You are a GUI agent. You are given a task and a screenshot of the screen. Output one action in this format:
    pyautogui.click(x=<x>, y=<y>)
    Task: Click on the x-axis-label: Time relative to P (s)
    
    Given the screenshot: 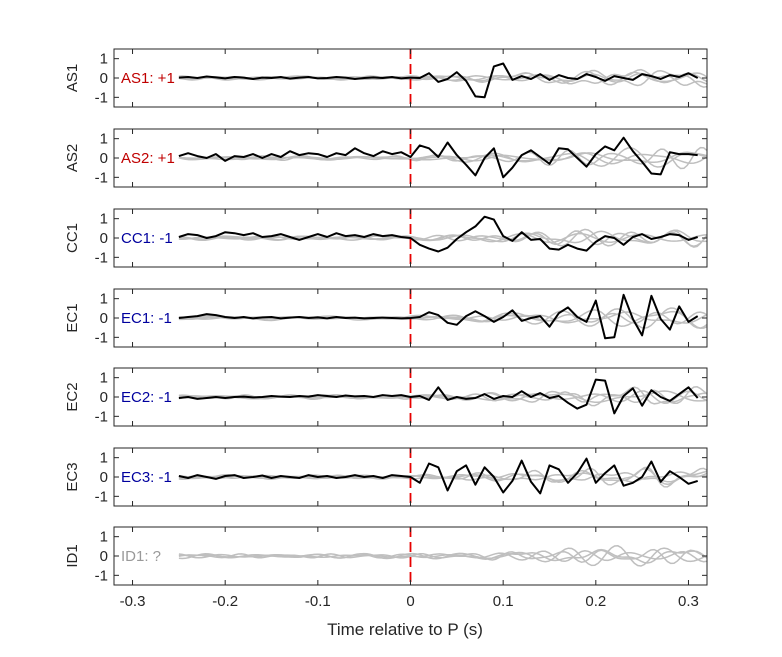 What is the action you would take?
    pyautogui.click(x=405, y=629)
    